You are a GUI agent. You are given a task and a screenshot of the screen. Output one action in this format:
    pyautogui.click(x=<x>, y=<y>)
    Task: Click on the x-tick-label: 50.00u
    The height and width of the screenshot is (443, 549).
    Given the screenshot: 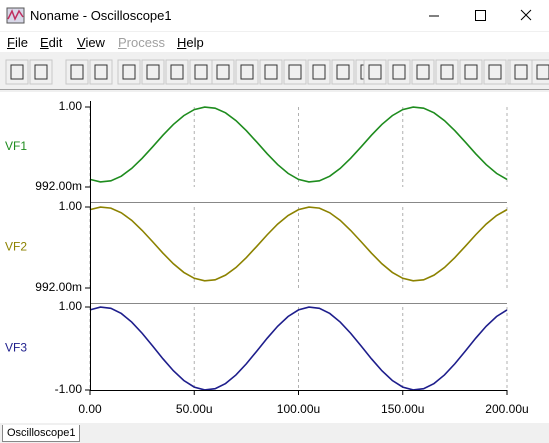 What is the action you would take?
    pyautogui.click(x=194, y=409)
    